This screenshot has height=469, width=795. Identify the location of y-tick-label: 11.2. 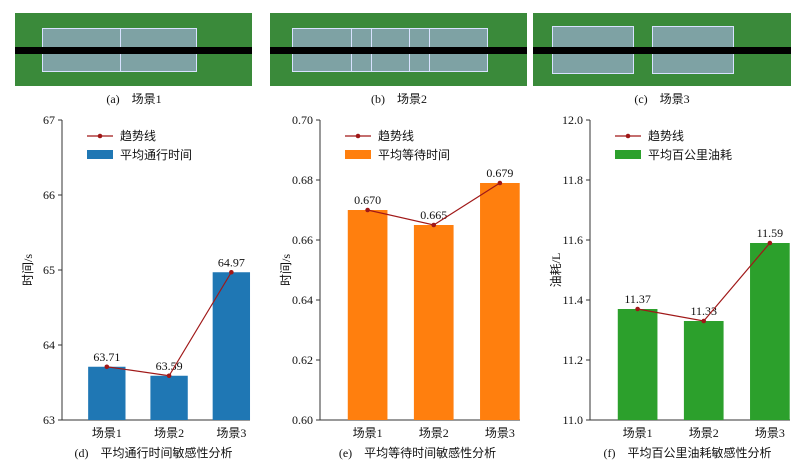
(572, 360).